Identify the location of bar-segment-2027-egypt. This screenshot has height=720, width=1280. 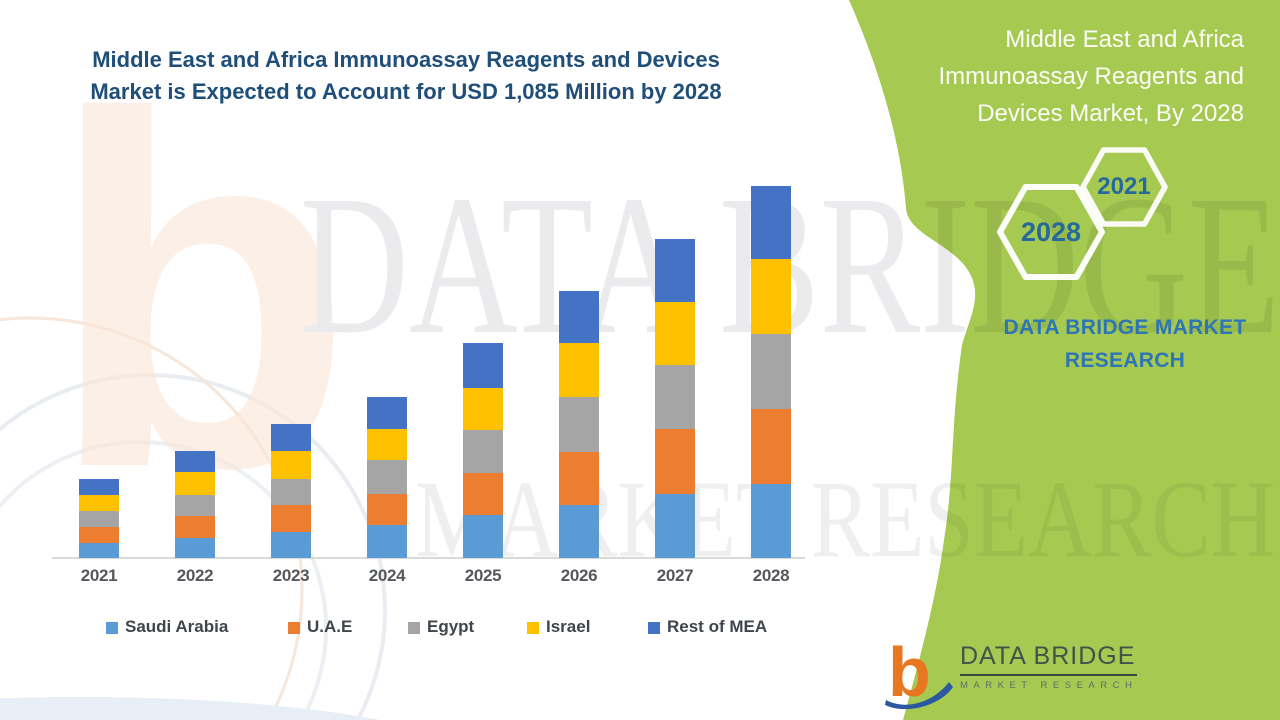
(675, 397).